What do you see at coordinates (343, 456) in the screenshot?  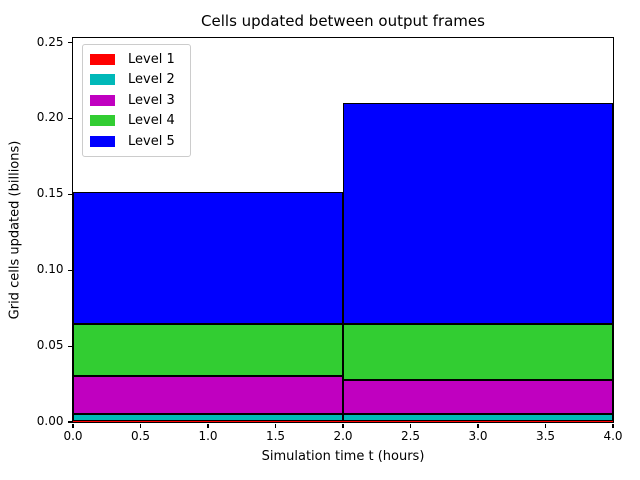 I see `x-axis-label: Simulation time t (hours)` at bounding box center [343, 456].